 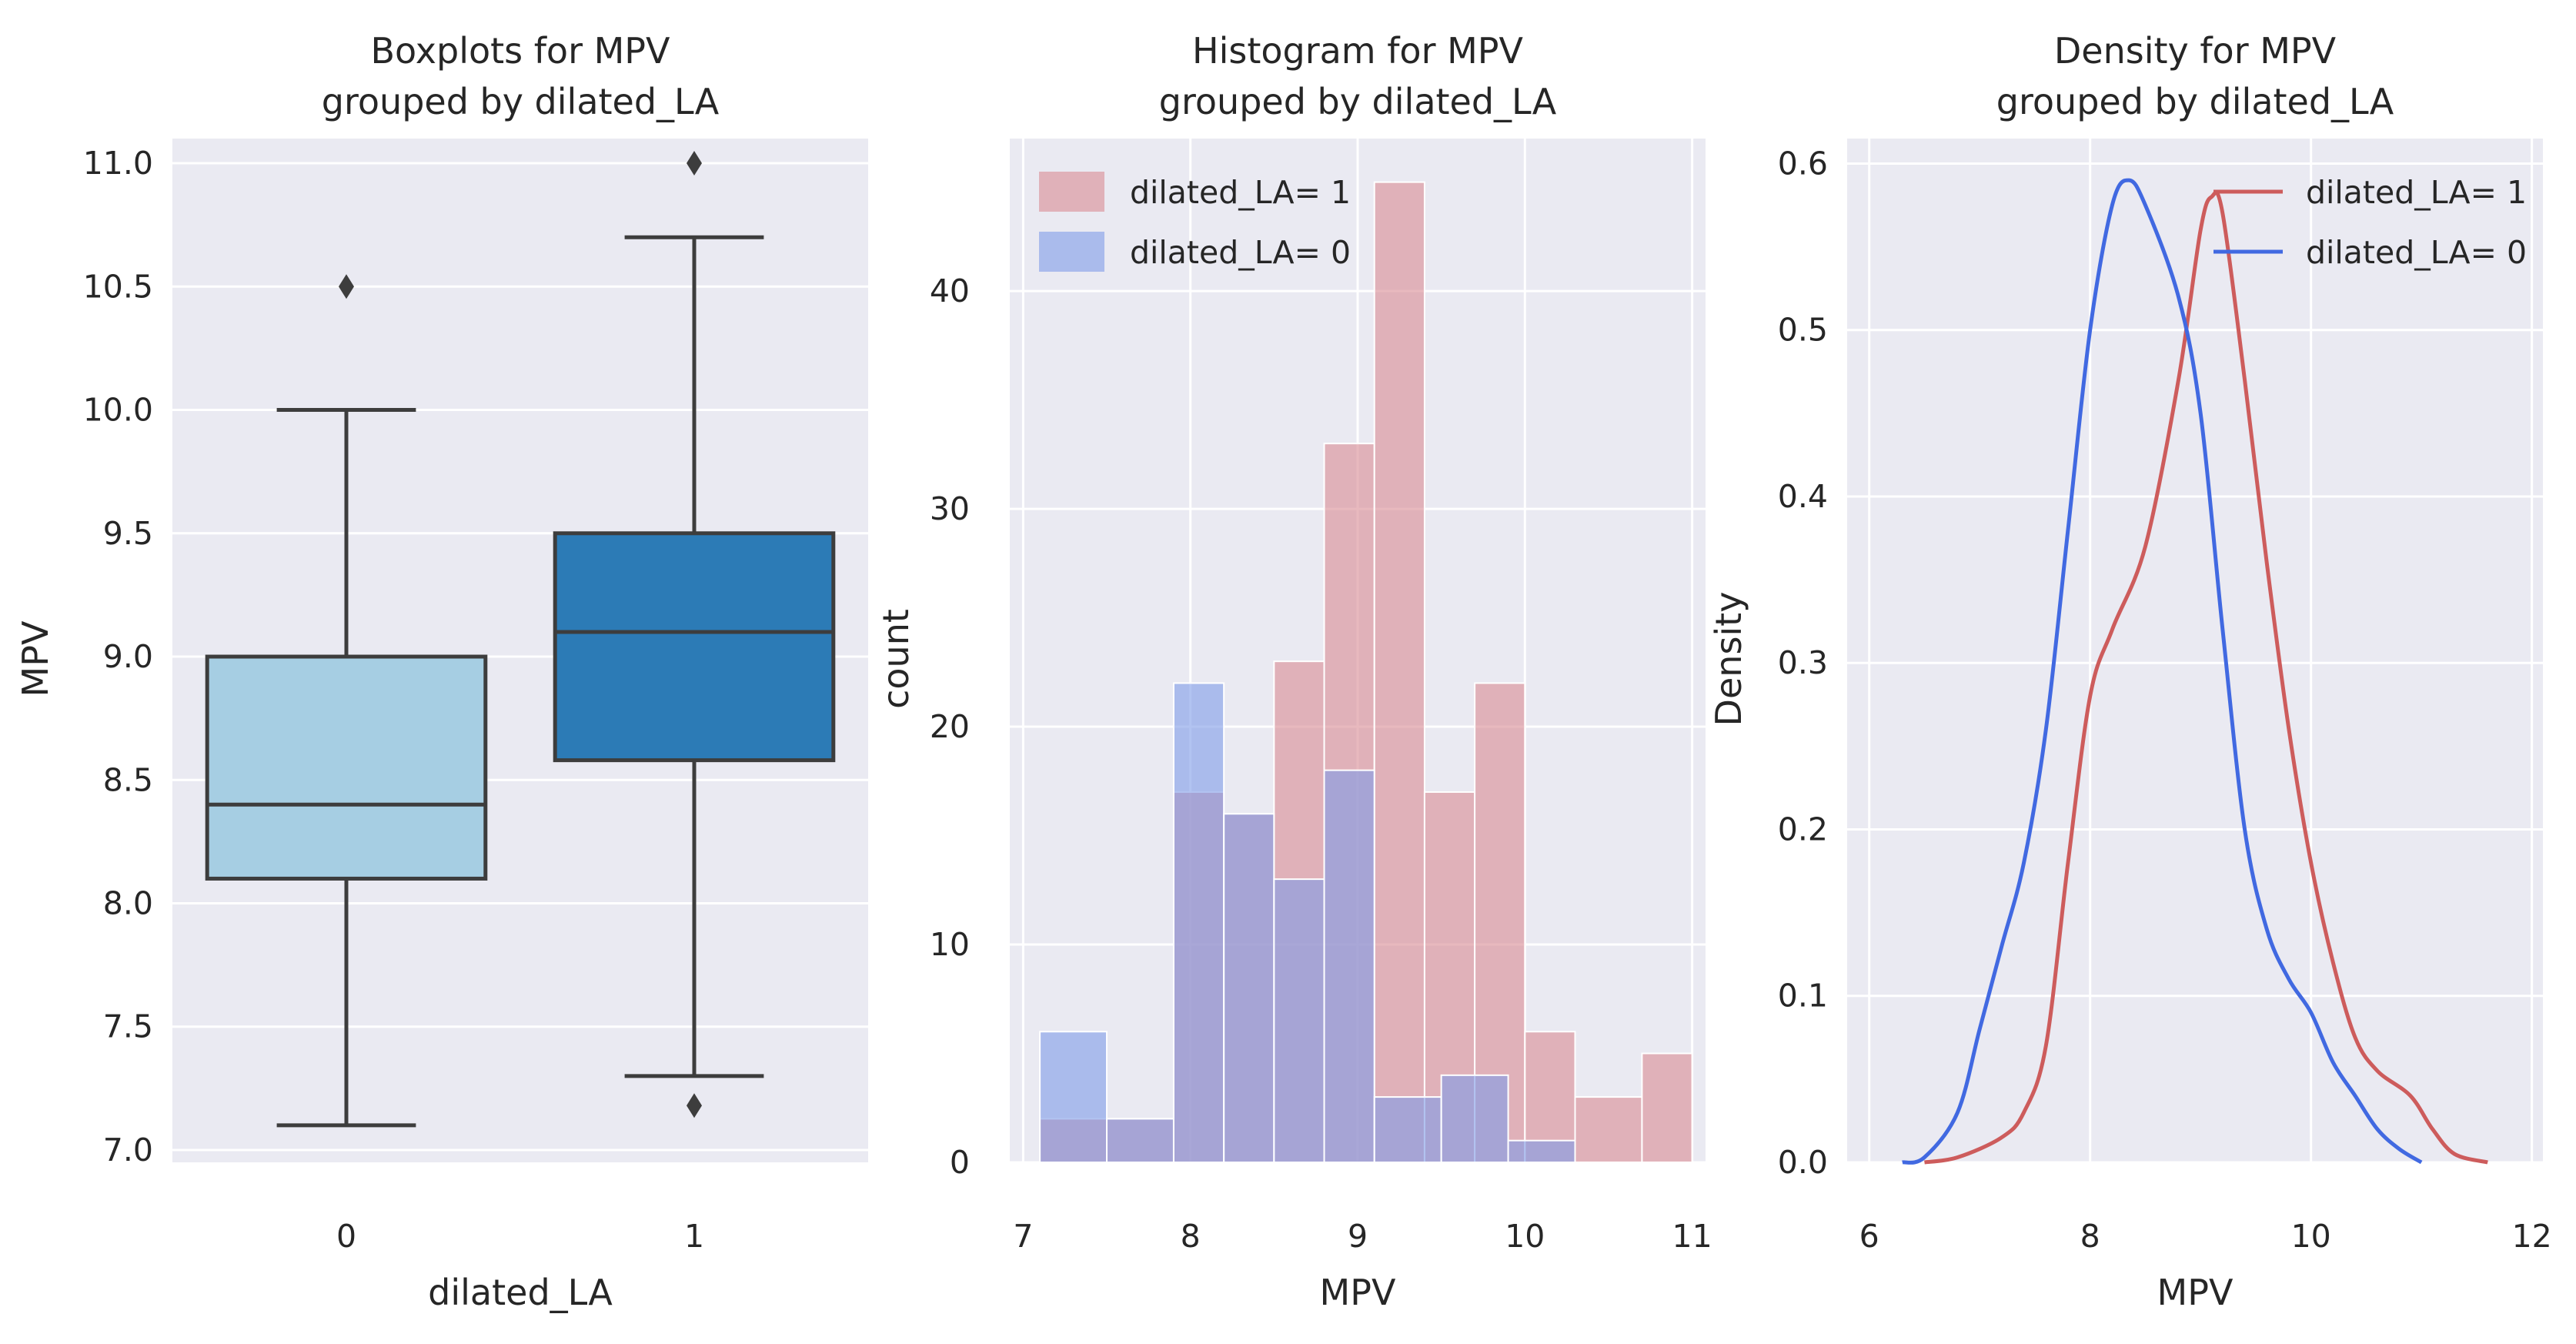 I want to click on density-legend: dilated_LA= 1 dilated_LA= 0, so click(x=2370, y=222).